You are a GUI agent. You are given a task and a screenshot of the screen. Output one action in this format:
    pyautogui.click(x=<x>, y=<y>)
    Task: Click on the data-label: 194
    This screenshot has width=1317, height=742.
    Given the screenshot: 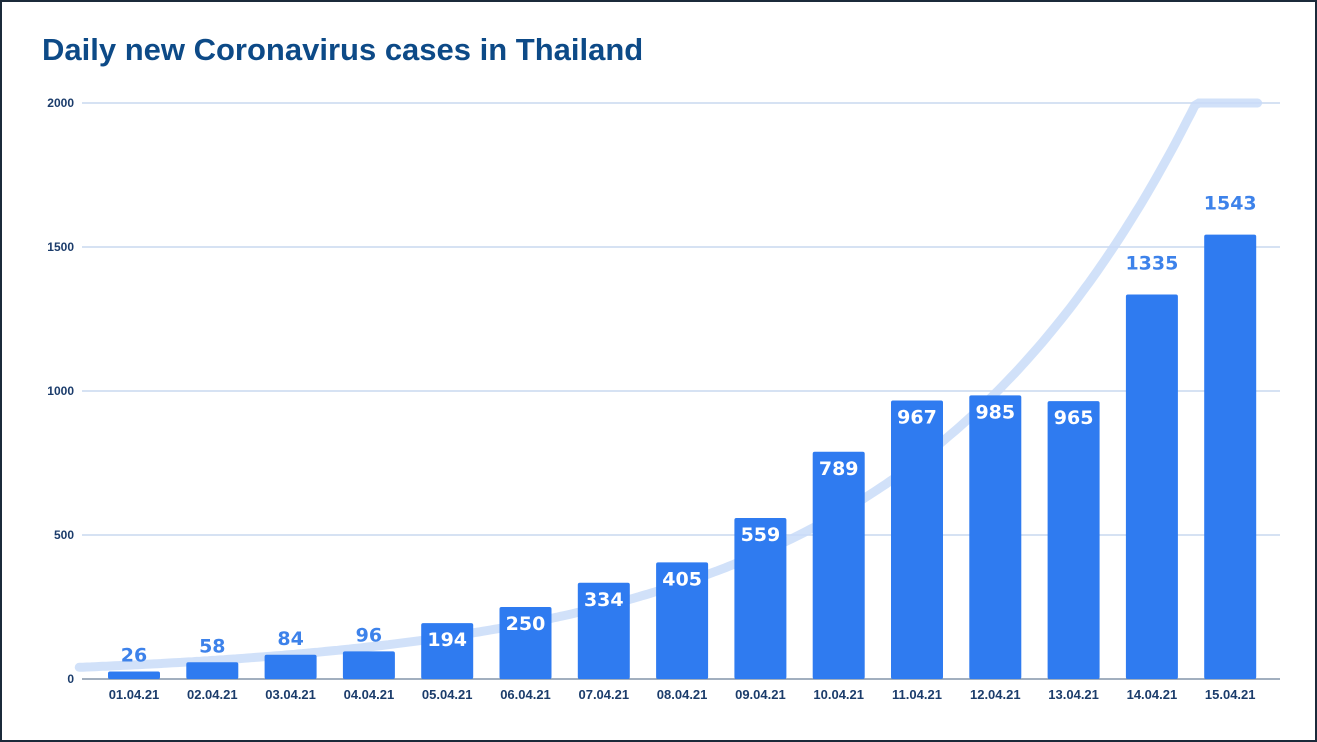 What is the action you would take?
    pyautogui.click(x=447, y=640)
    